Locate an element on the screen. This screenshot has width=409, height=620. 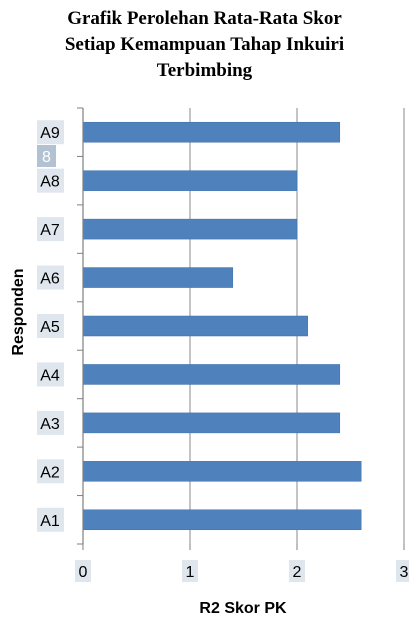
y-tick-label-A9: A9 is located at coordinates (50, 133).